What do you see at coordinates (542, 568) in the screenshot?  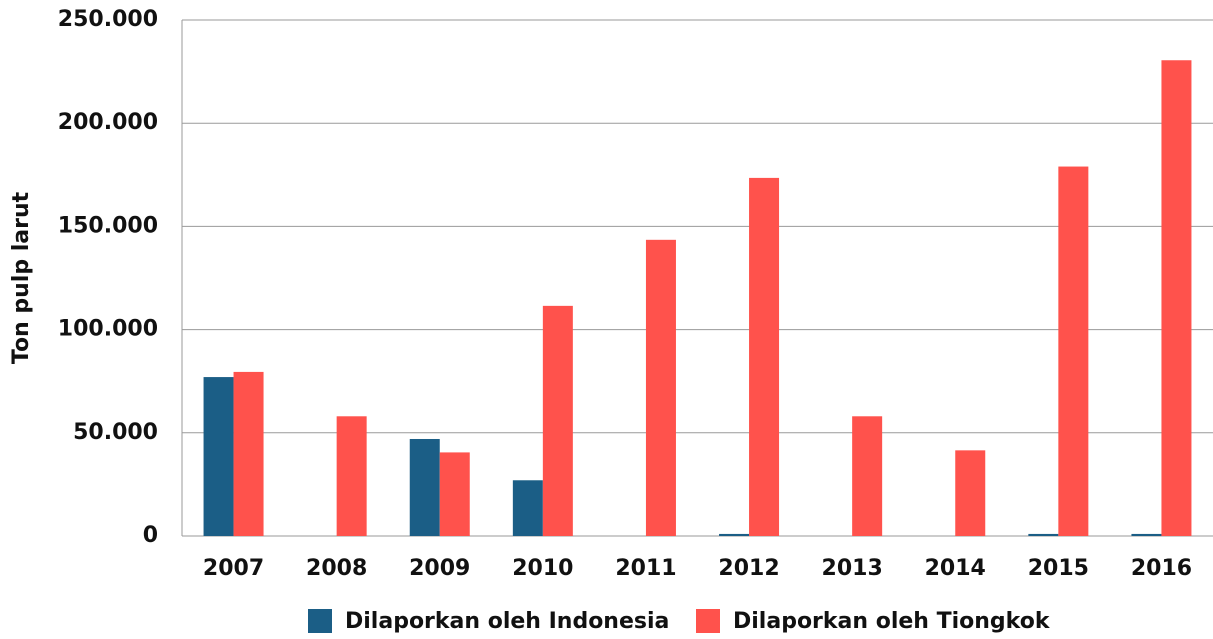 I see `x-tick-label: 2010` at bounding box center [542, 568].